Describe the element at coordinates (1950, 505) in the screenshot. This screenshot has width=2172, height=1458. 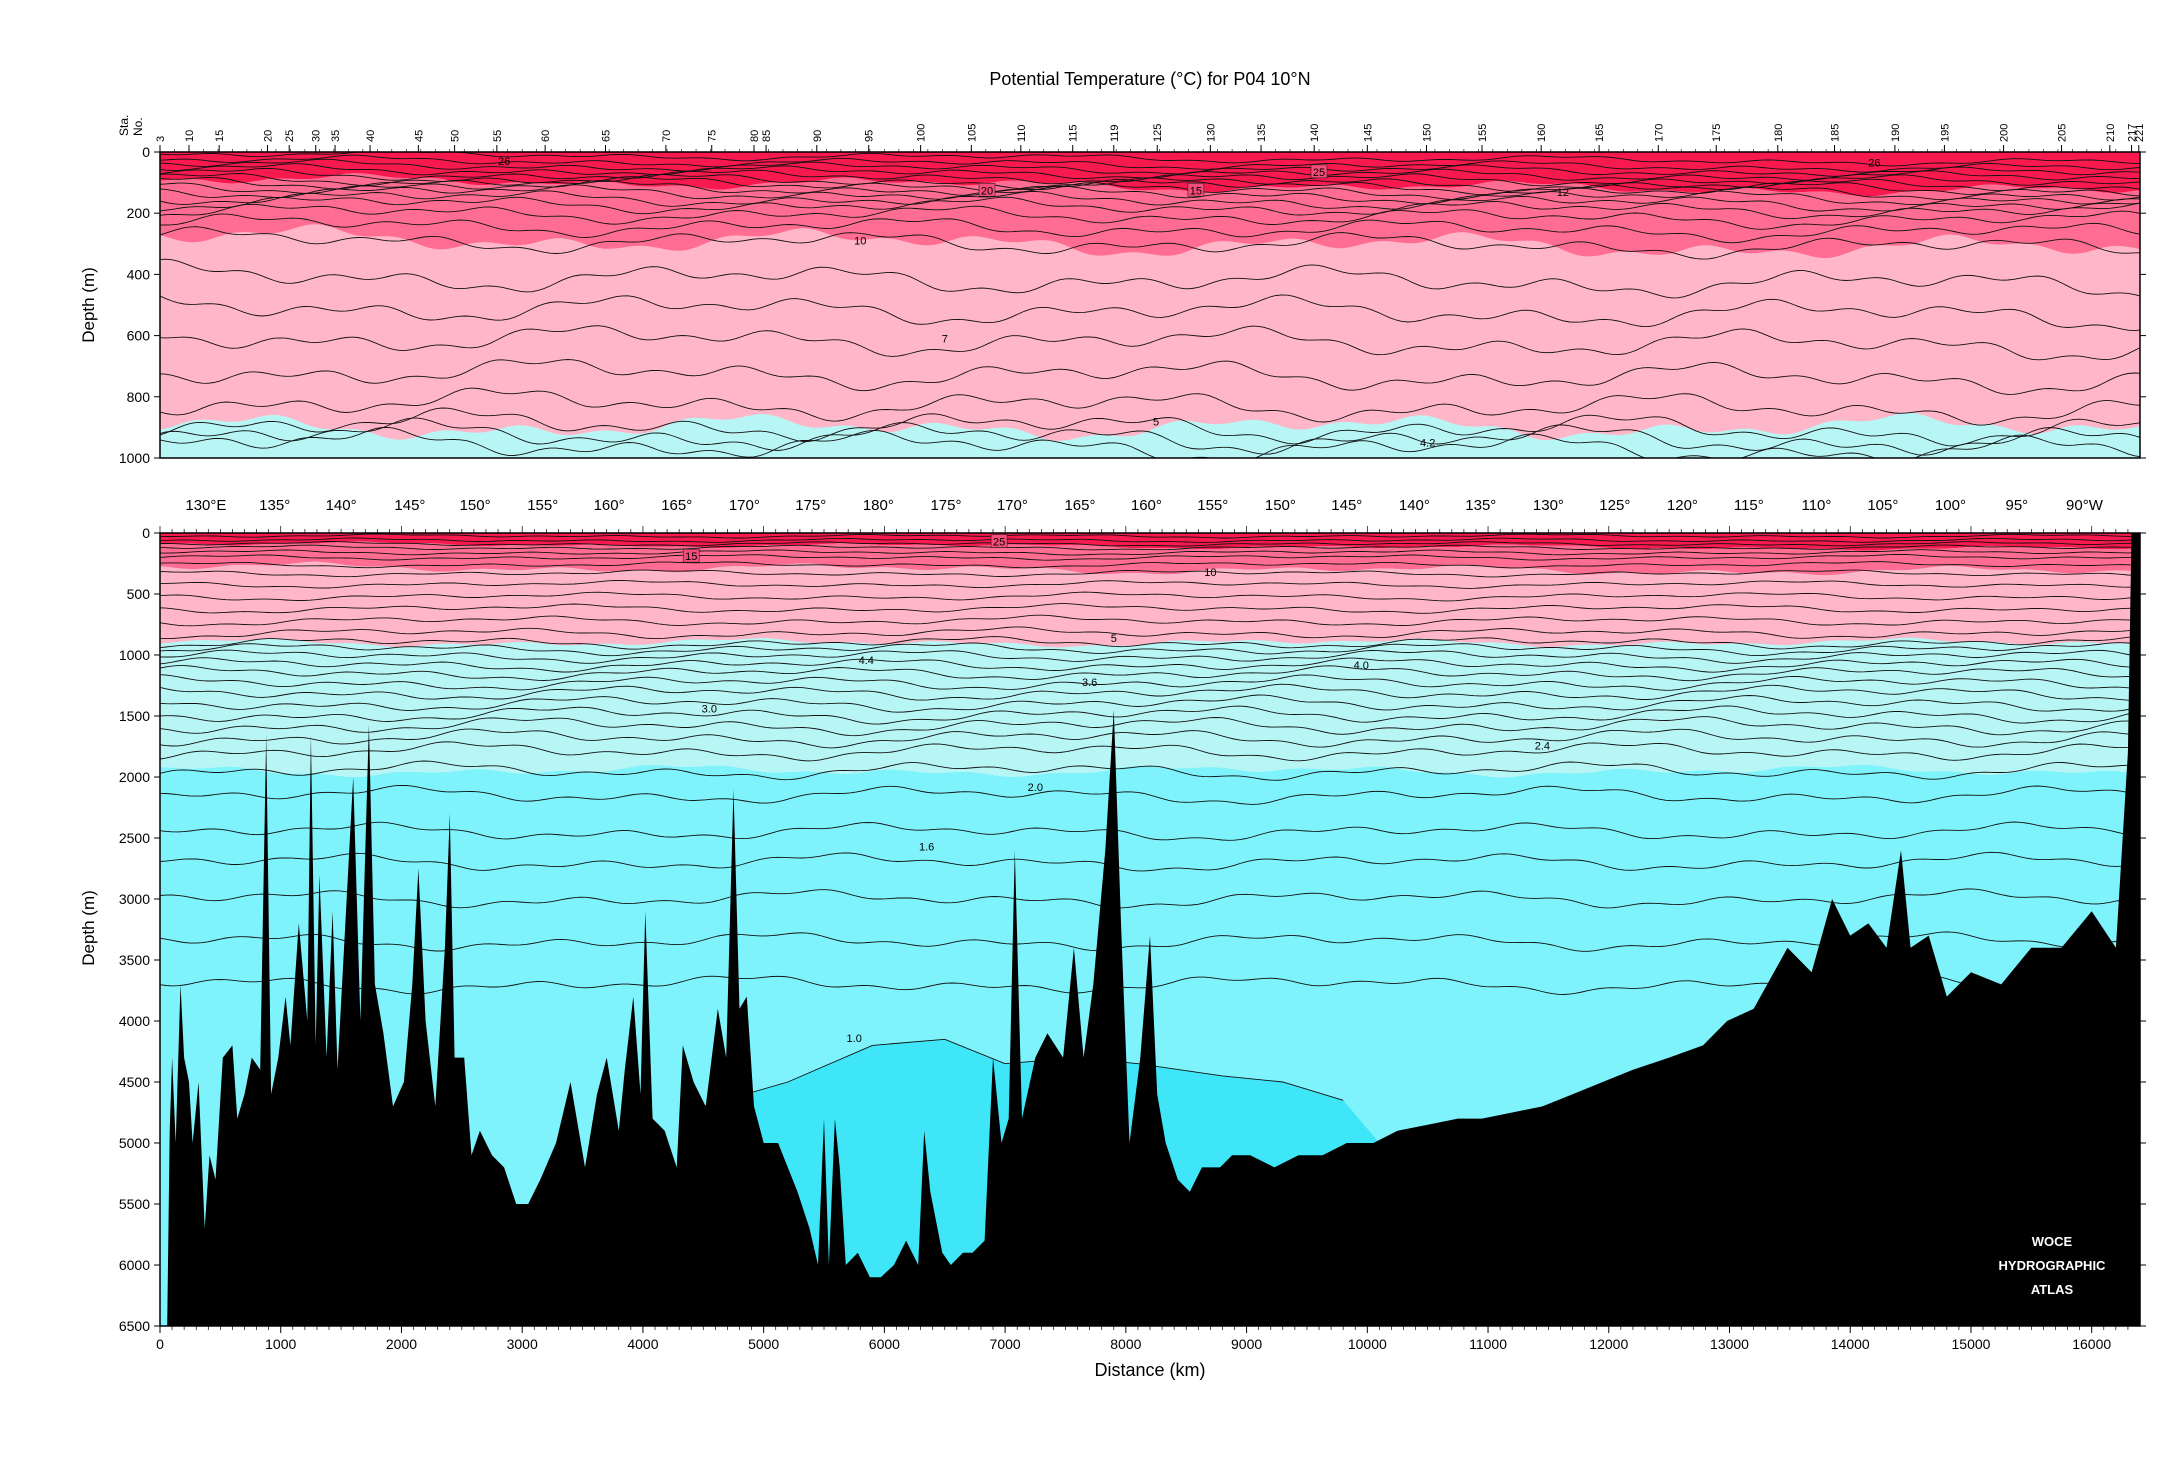
I see `longitude-label: 100°` at that location.